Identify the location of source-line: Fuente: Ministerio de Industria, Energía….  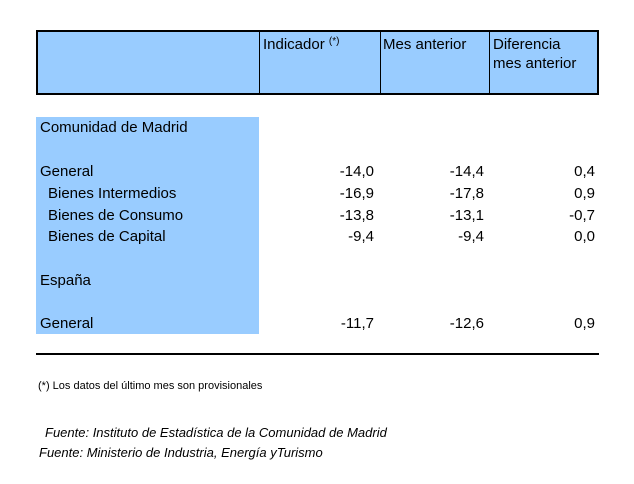
(181, 452).